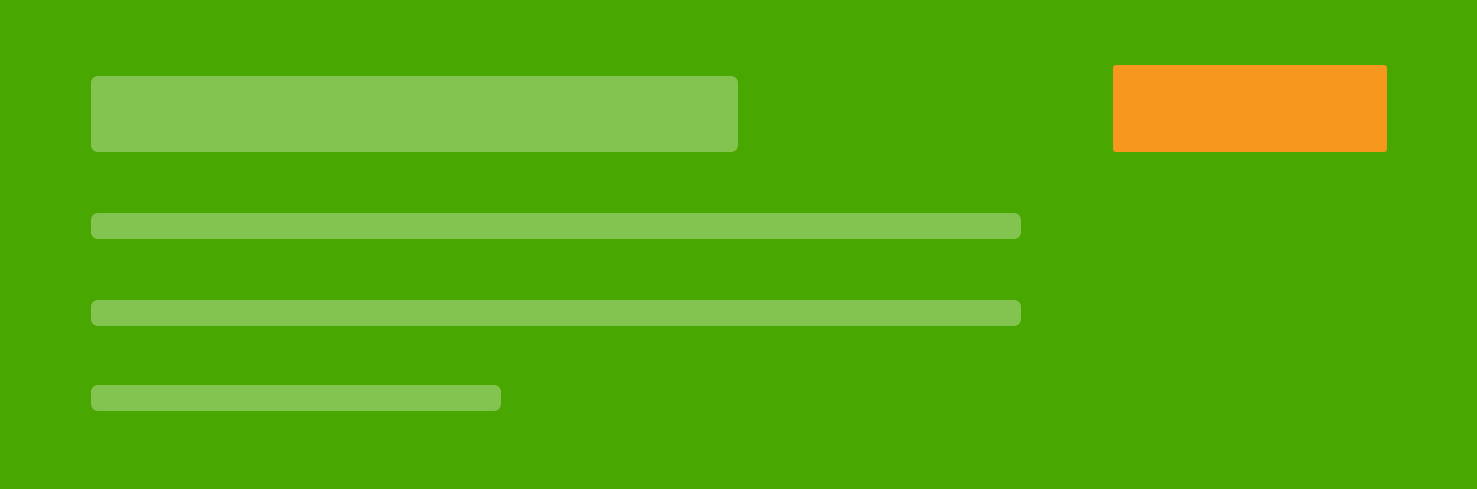 The height and width of the screenshot is (489, 1477). What do you see at coordinates (414, 114) in the screenshot?
I see `title-placeholder` at bounding box center [414, 114].